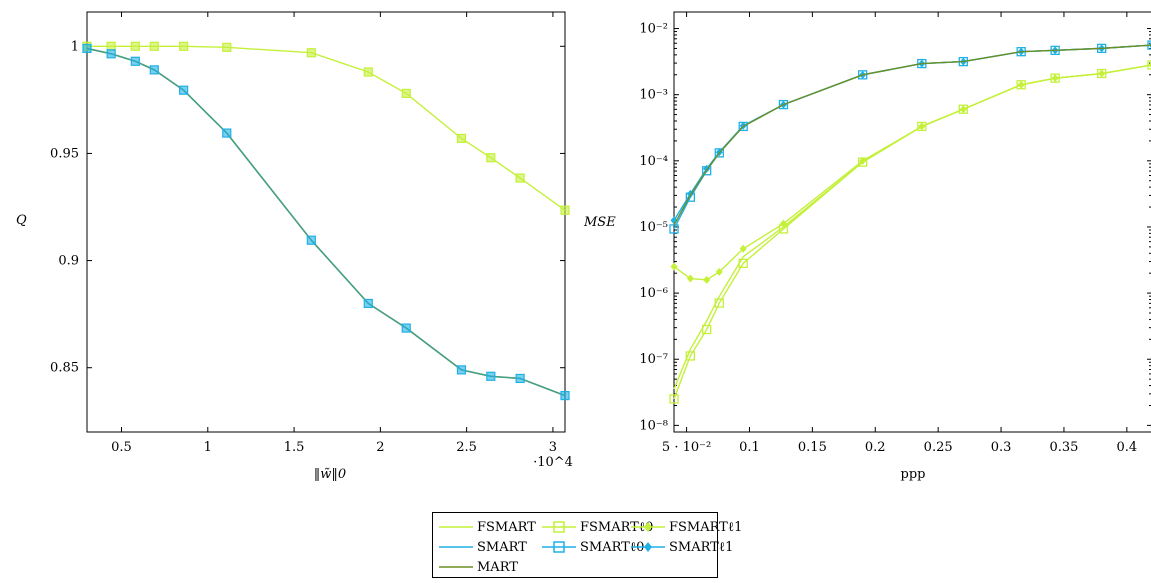 This screenshot has width=1151, height=583. Describe the element at coordinates (653, 293) in the screenshot. I see `right-y-tick-label: 10⁻⁶` at that location.